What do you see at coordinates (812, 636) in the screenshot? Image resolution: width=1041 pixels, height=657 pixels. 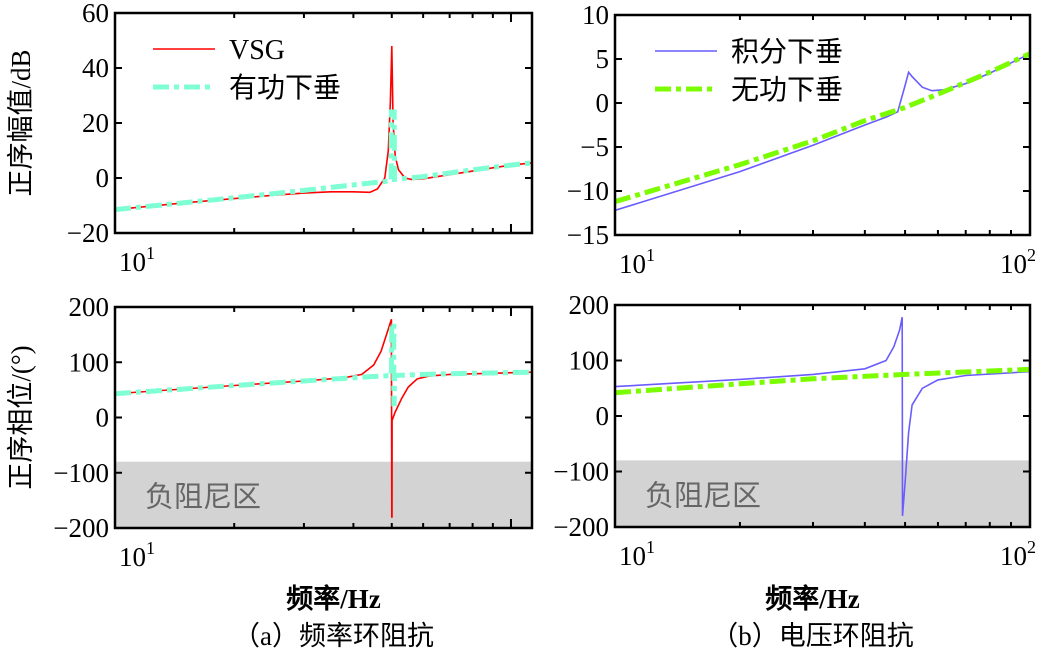 I see `subfigure-caption: （b）电压环阻抗` at bounding box center [812, 636].